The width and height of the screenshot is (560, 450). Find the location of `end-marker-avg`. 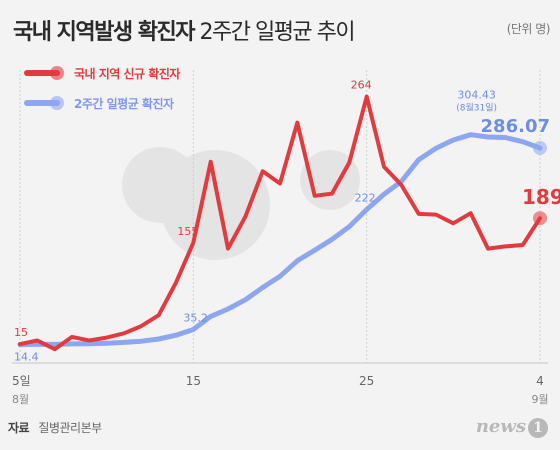

end-marker-avg is located at coordinates (540, 147).